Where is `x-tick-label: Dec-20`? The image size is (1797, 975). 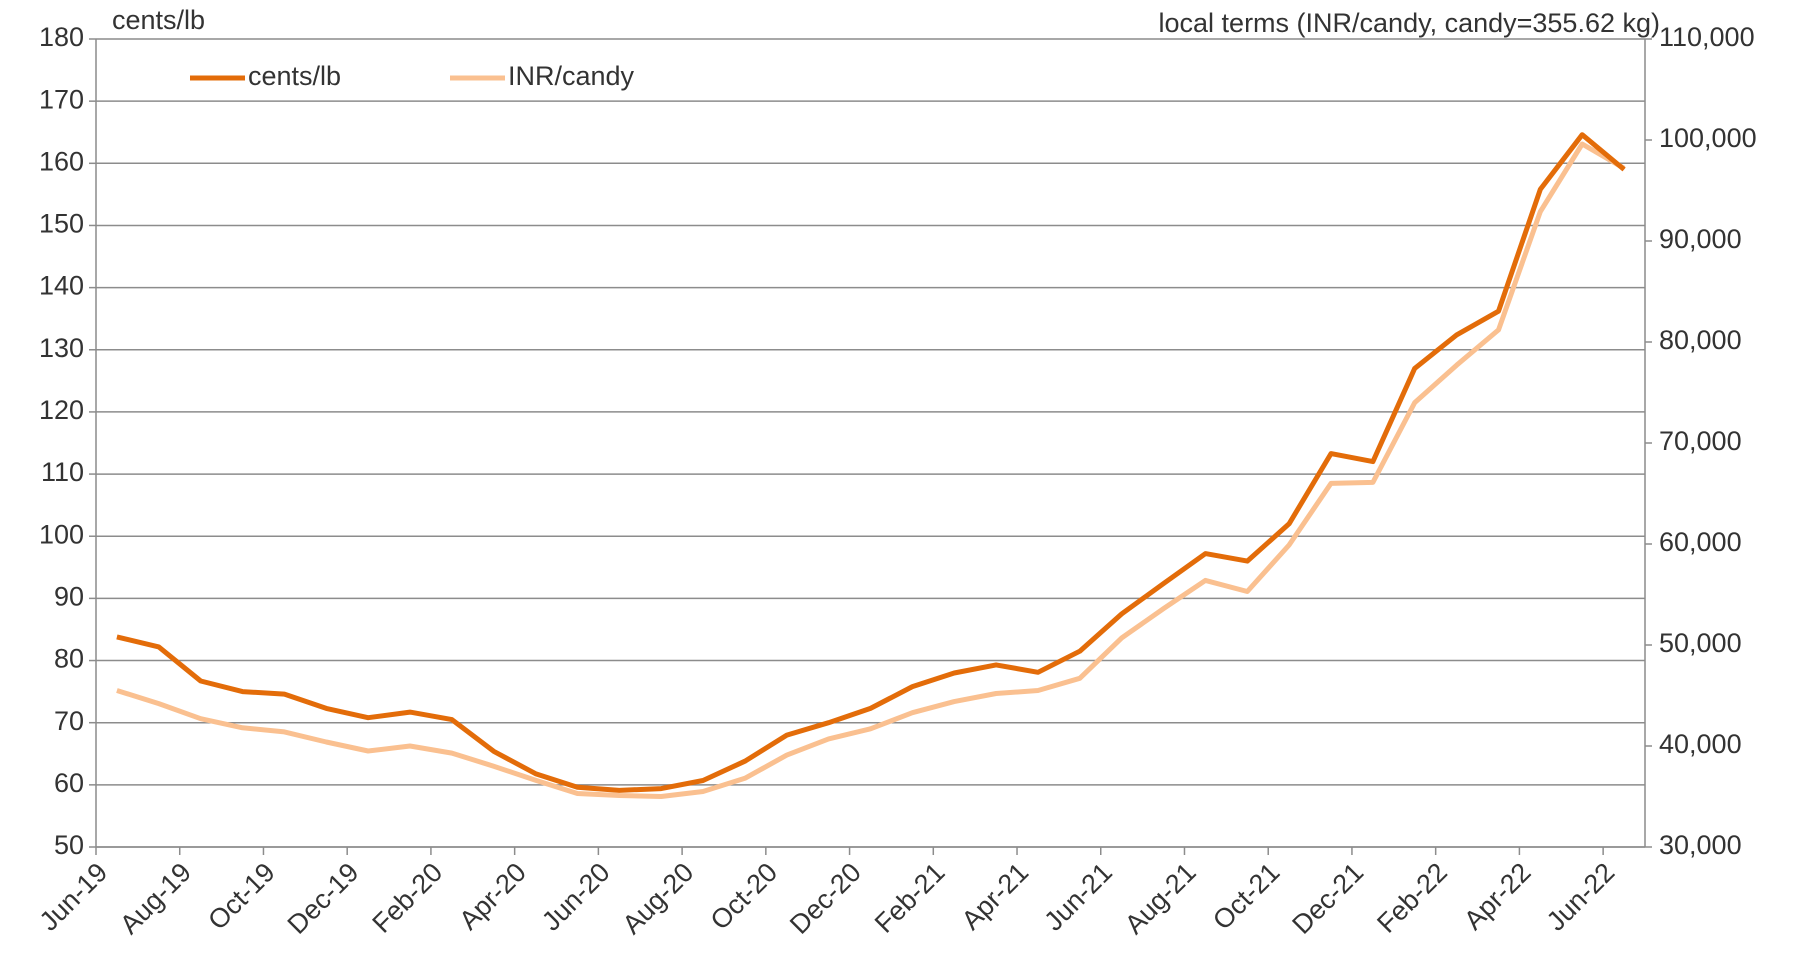 x-tick-label: Dec-20 is located at coordinates (825, 898).